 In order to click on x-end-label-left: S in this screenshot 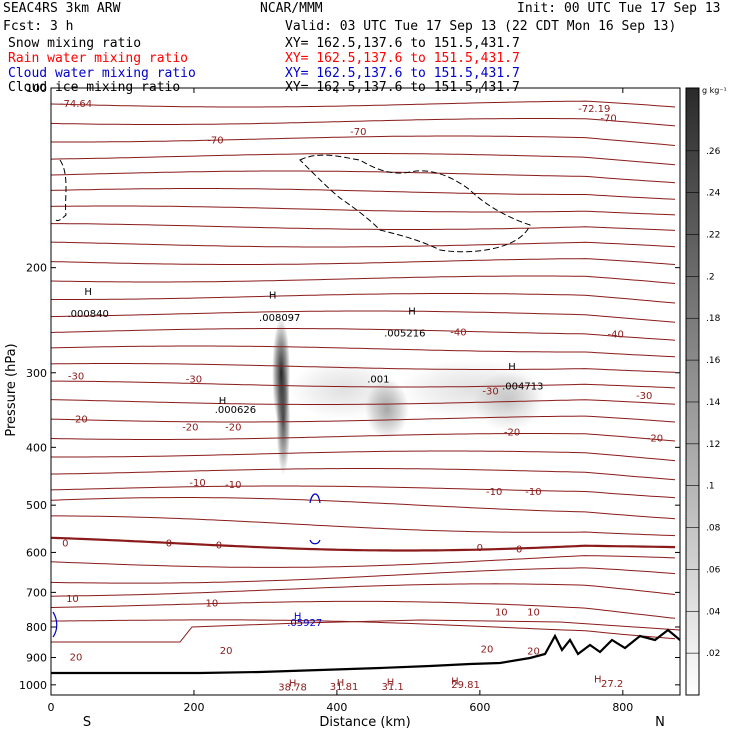, I will do `click(87, 722)`.